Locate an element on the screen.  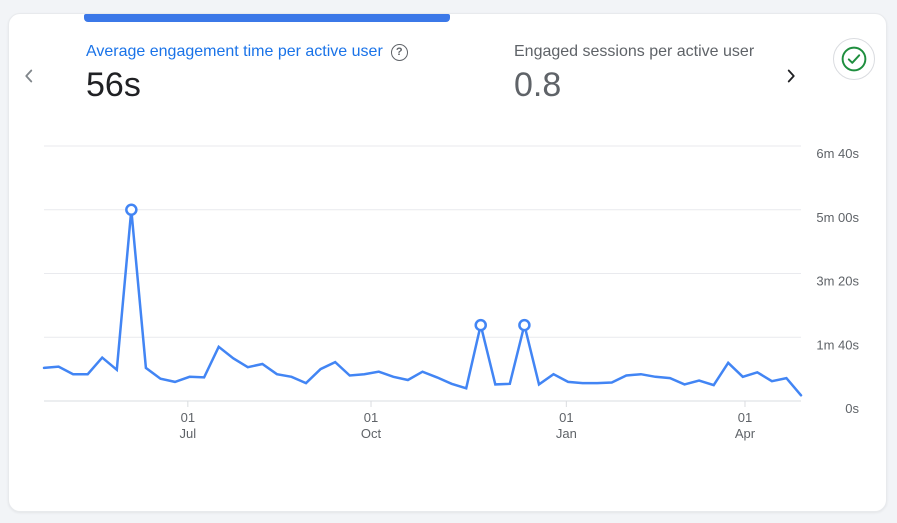
kpi-engaged-sessions: Engaged sessions per active user 0.8 is located at coordinates (642, 73).